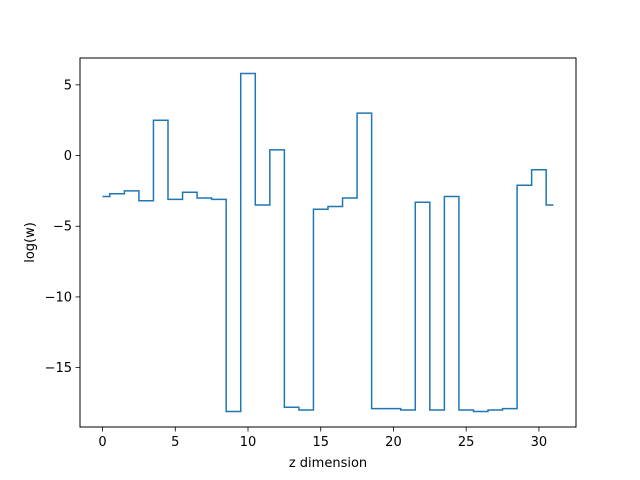 The width and height of the screenshot is (640, 480). I want to click on y-tick-label: 0, so click(68, 156).